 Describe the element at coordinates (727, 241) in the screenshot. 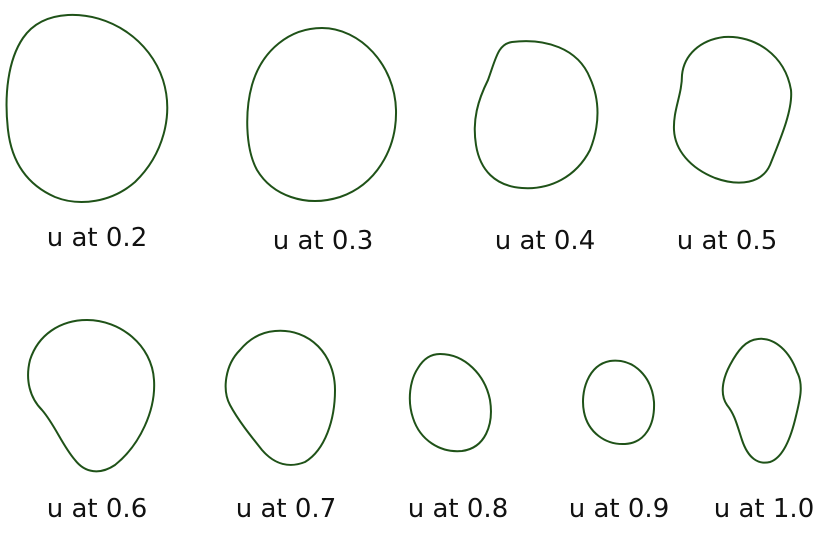

I see `panel-label: u at 0.5` at that location.